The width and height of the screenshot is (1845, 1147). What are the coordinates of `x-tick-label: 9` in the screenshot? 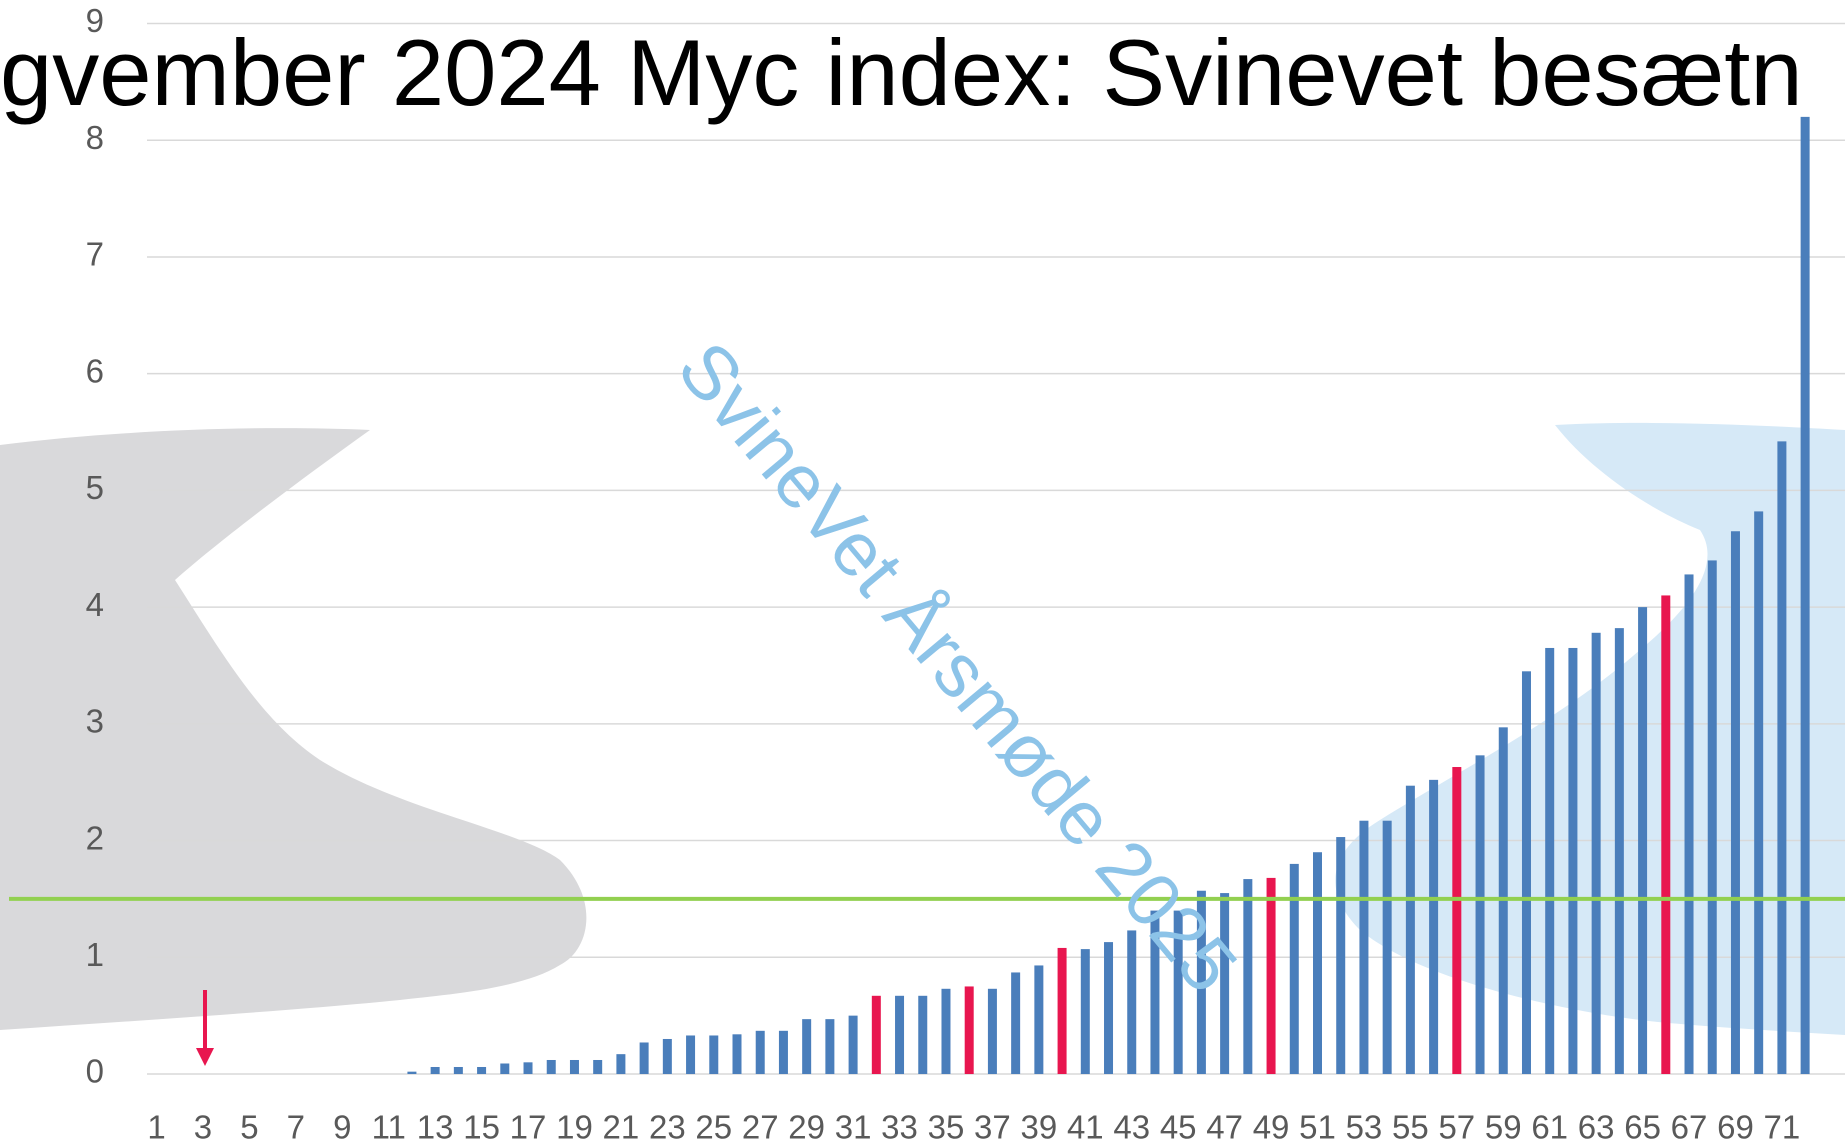 It's located at (342, 1127).